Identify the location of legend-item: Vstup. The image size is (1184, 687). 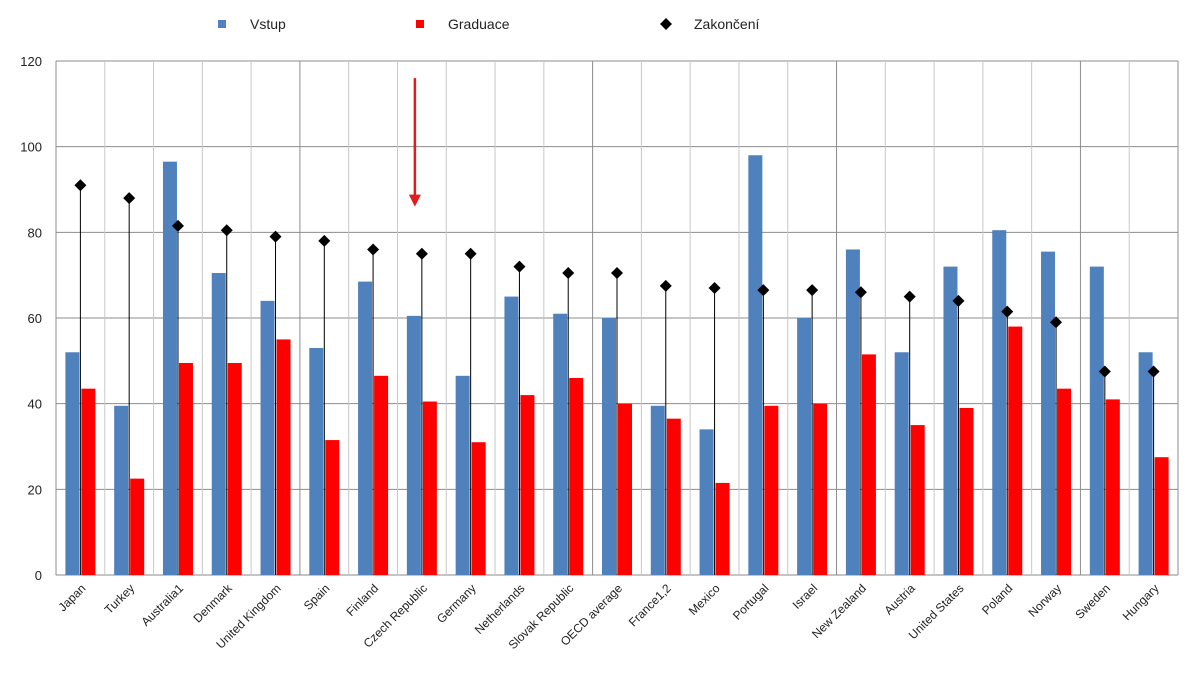
(252, 24).